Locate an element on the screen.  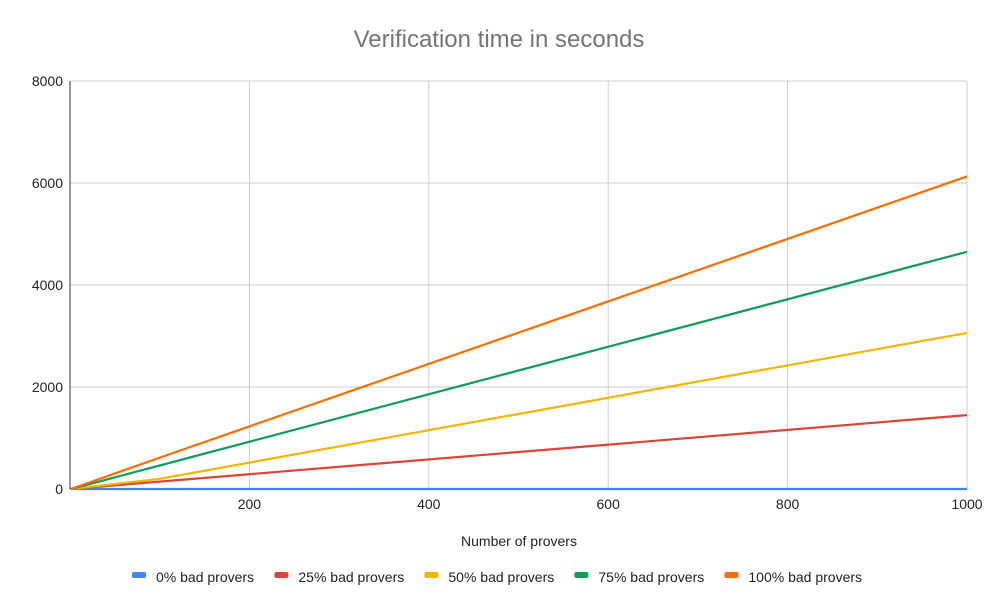
legend-label: 75% bad provers is located at coordinates (651, 577).